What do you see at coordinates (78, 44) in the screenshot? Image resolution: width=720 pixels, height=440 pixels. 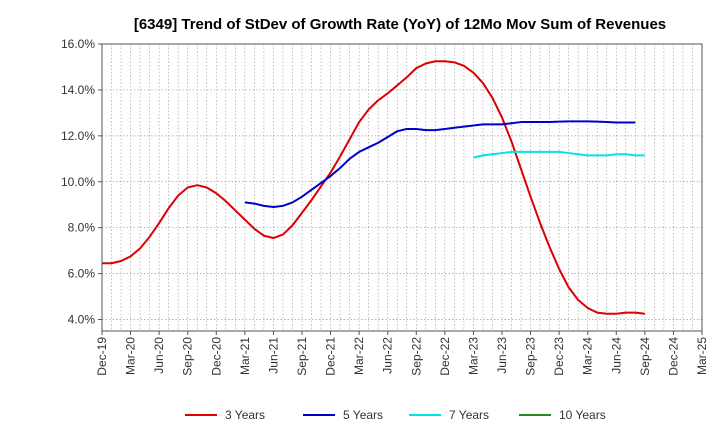 I see `y-tick-label: 16.0%` at bounding box center [78, 44].